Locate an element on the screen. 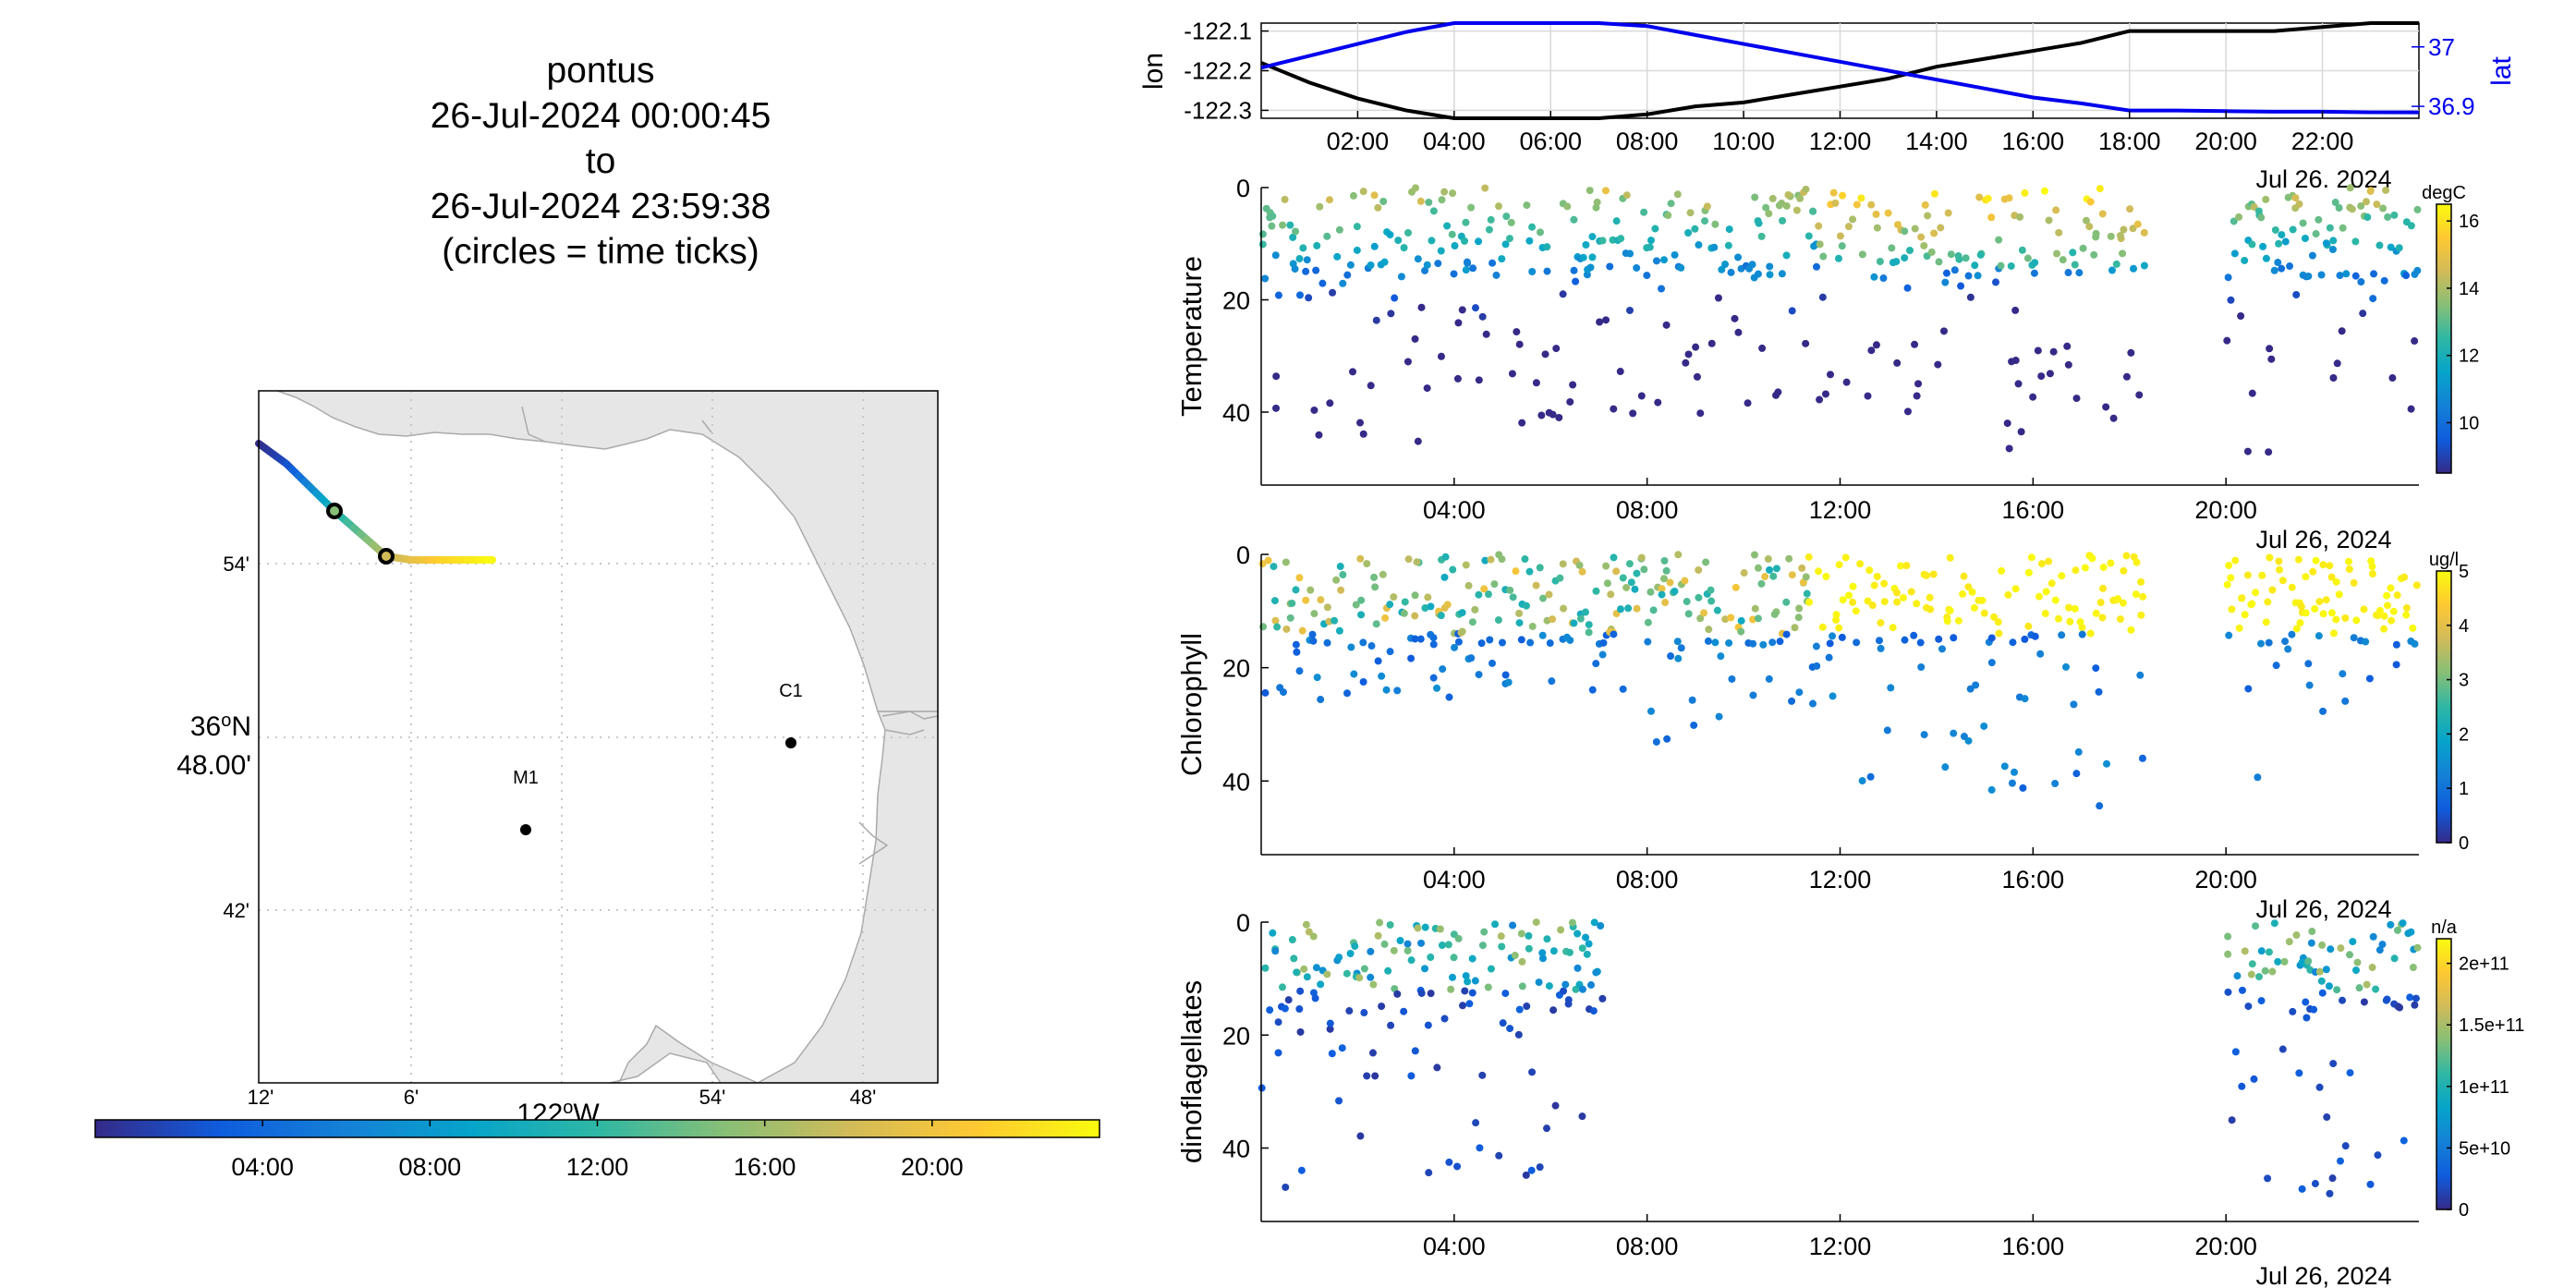 The width and height of the screenshot is (2576, 1288). nav-x-tick-label: 10:00 is located at coordinates (1743, 141).